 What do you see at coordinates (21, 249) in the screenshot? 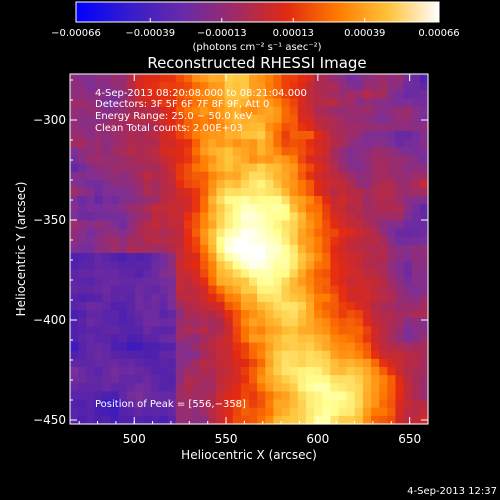
I see `y-axis-label: Heliocentric Y (arcsec)` at bounding box center [21, 249].